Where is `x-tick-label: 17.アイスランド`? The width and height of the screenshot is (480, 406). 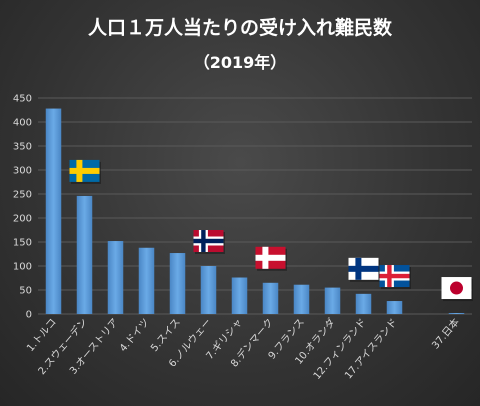
x-tick-label: 17.アイスランド is located at coordinates (370, 348).